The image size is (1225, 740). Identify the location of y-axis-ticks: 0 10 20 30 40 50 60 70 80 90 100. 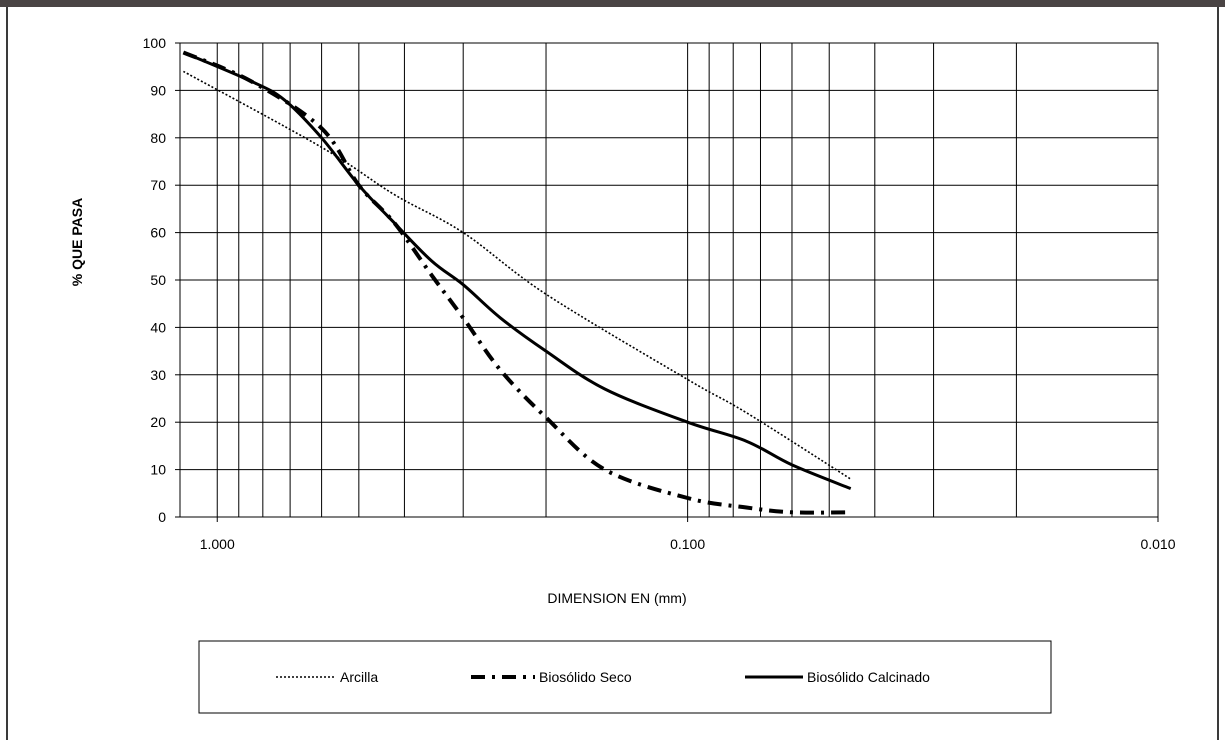
(161, 280).